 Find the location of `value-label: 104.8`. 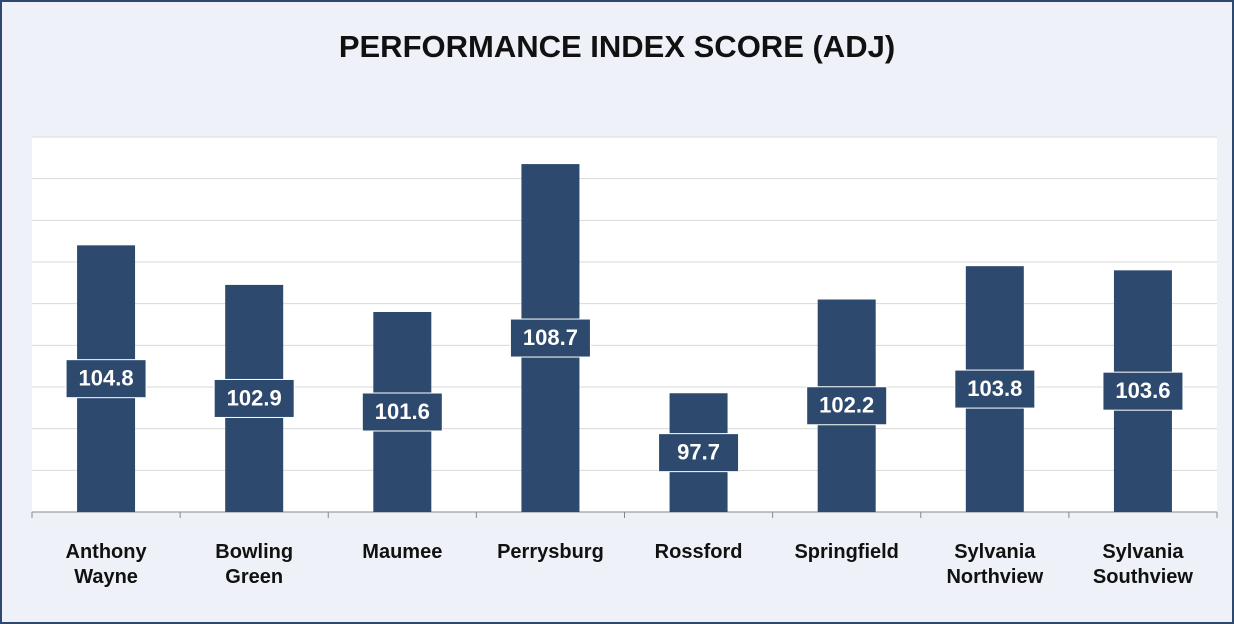

value-label: 104.8 is located at coordinates (106, 377).